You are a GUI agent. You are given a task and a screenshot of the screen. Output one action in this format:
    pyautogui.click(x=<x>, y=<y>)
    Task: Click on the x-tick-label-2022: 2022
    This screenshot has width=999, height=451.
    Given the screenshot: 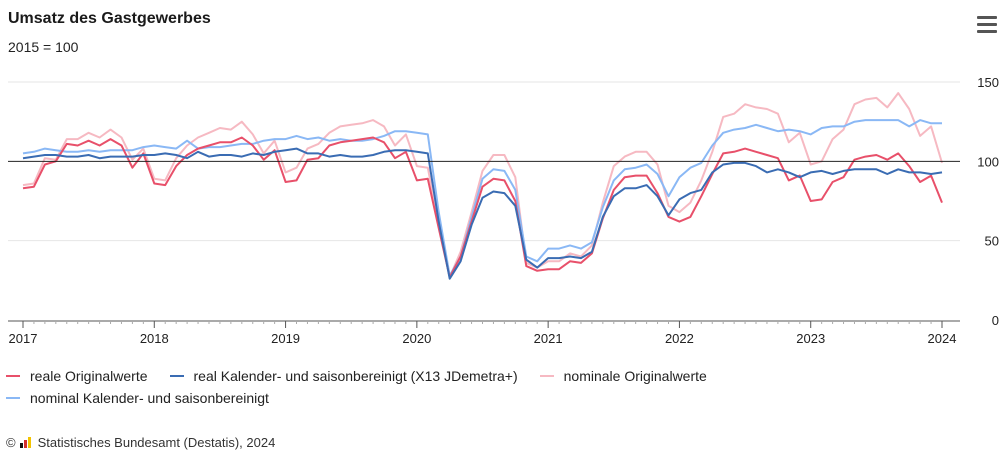 What is the action you would take?
    pyautogui.click(x=679, y=338)
    